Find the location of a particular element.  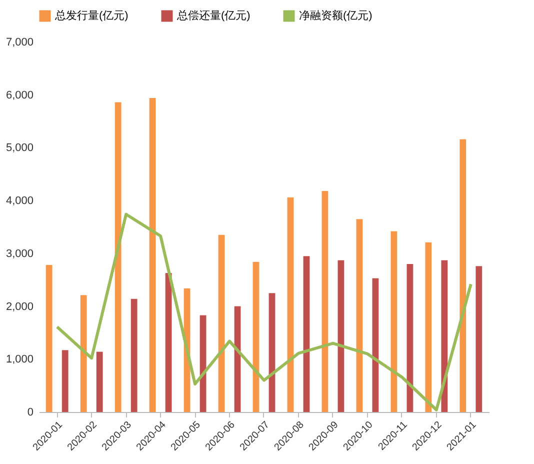

y-tick-label: 4,000 is located at coordinates (20, 201).